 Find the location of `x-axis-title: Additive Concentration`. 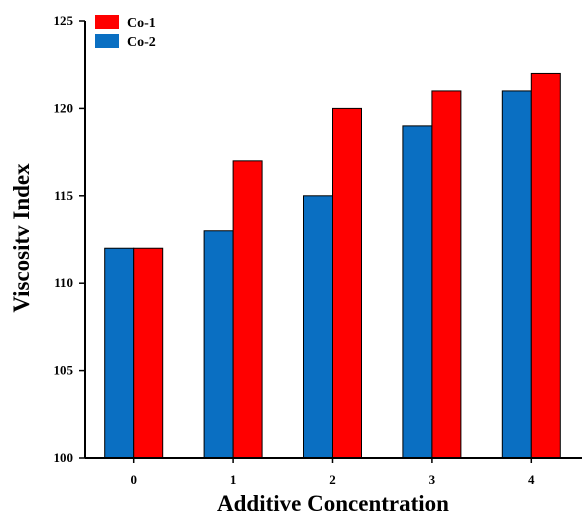

x-axis-title: Additive Concentration is located at coordinates (333, 503).